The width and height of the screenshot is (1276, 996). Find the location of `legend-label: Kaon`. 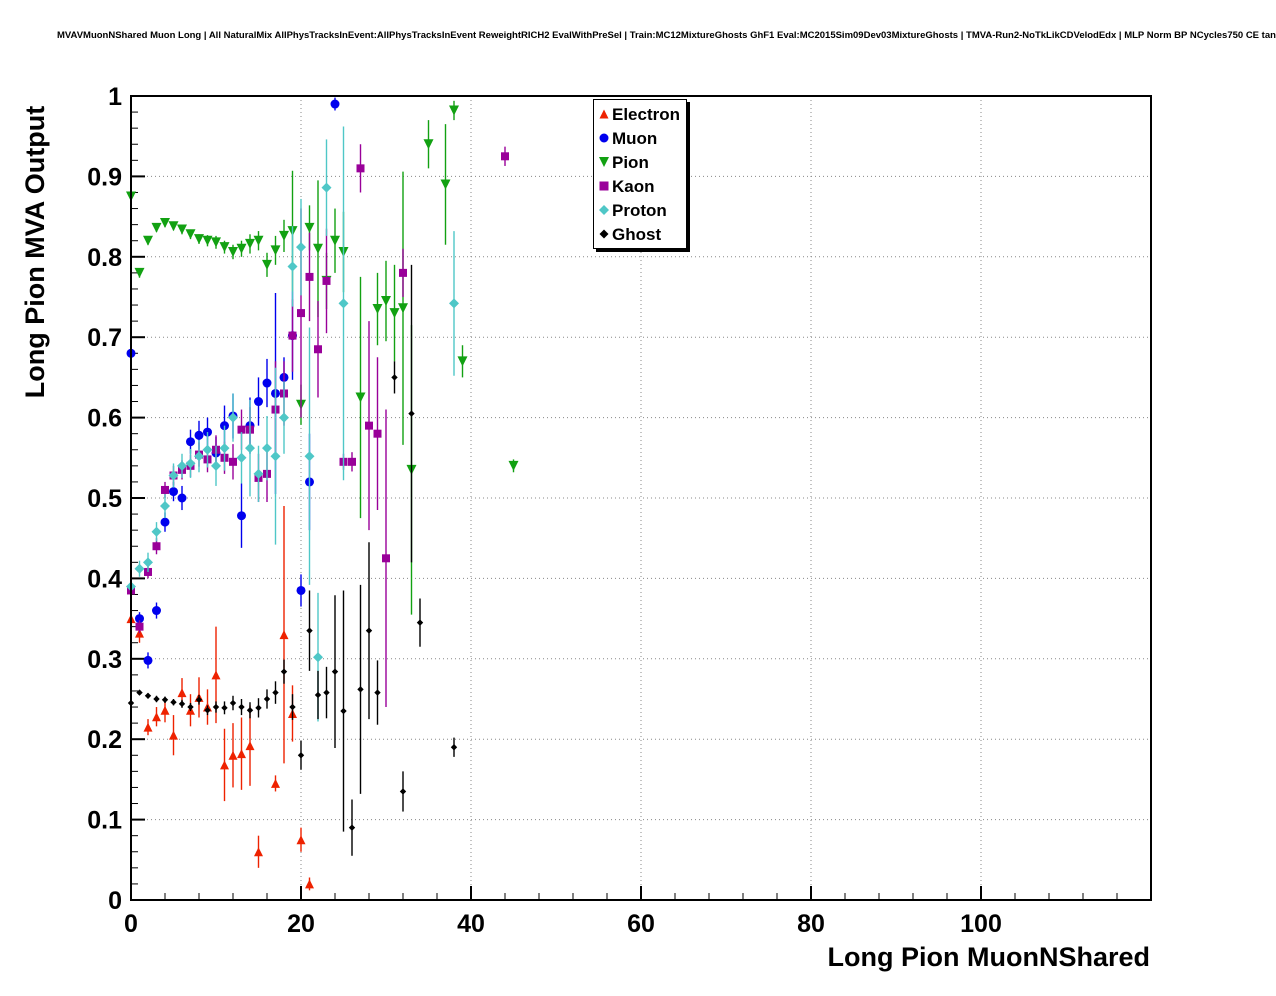

legend-label: Kaon is located at coordinates (633, 186).